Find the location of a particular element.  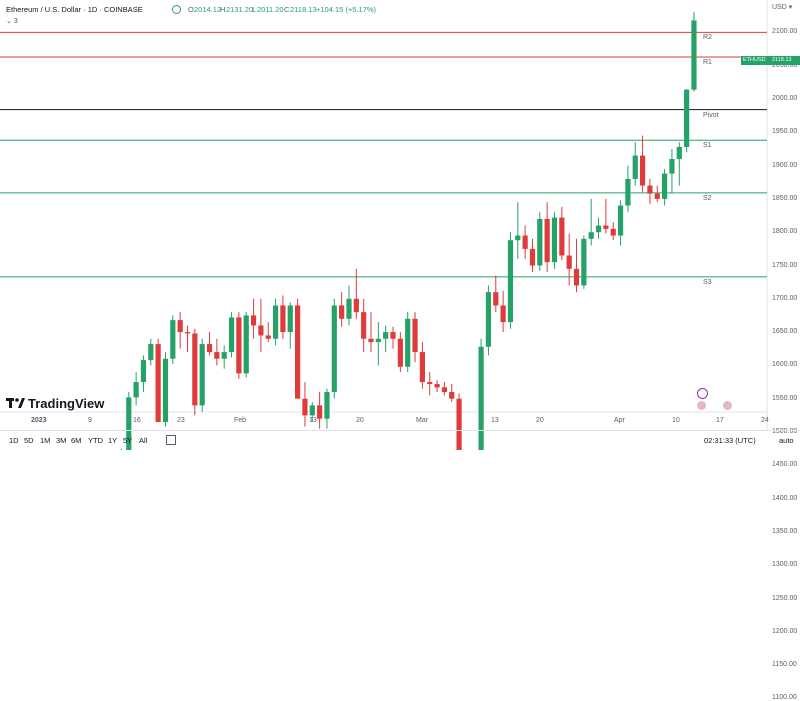

currency-label: USD ▾ is located at coordinates (782, 7).